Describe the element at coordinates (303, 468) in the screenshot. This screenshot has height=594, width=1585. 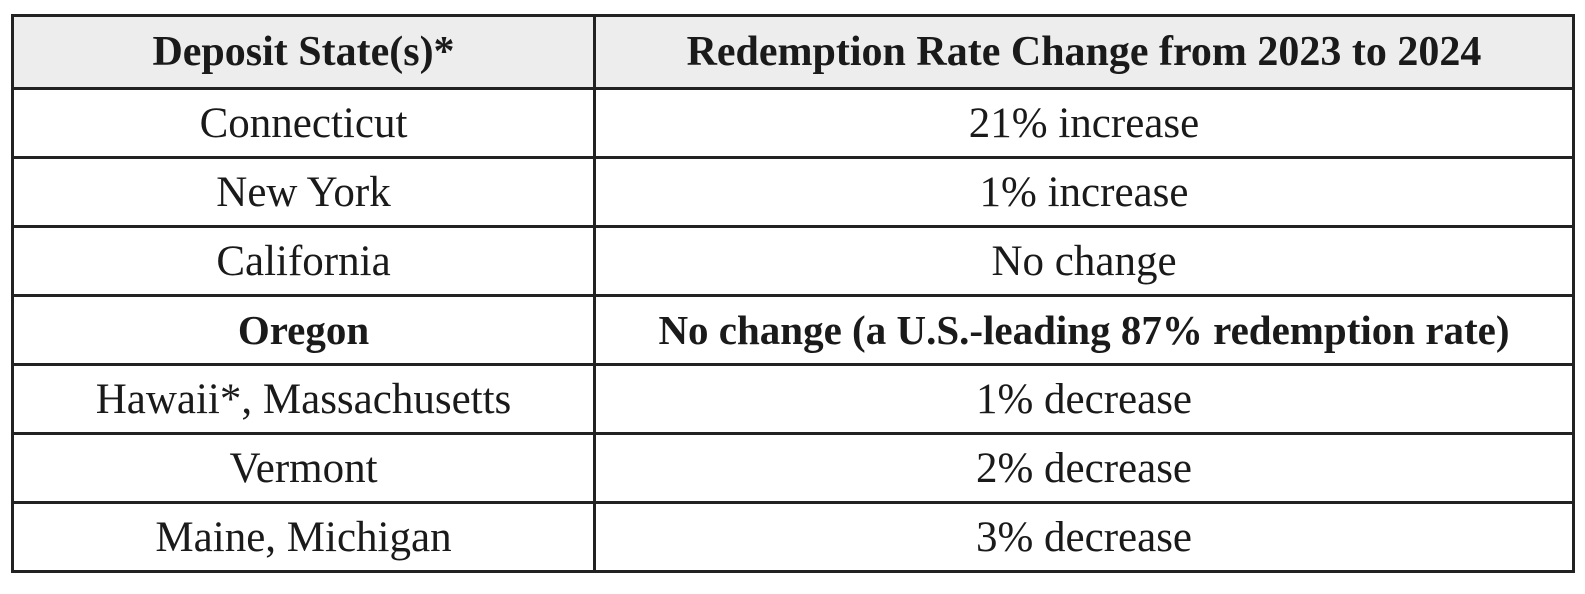
I see `state-cell: Vermont` at that location.